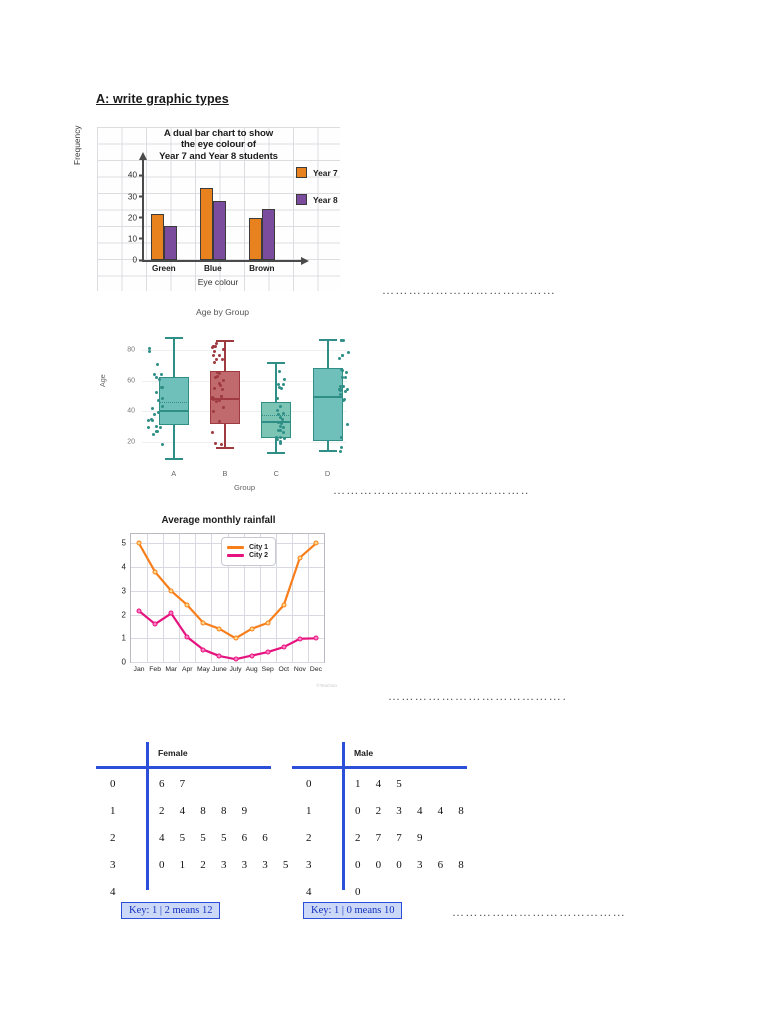 The height and width of the screenshot is (1024, 768). I want to click on bar-chart-y-axis-label: Frequency, so click(77, 145).